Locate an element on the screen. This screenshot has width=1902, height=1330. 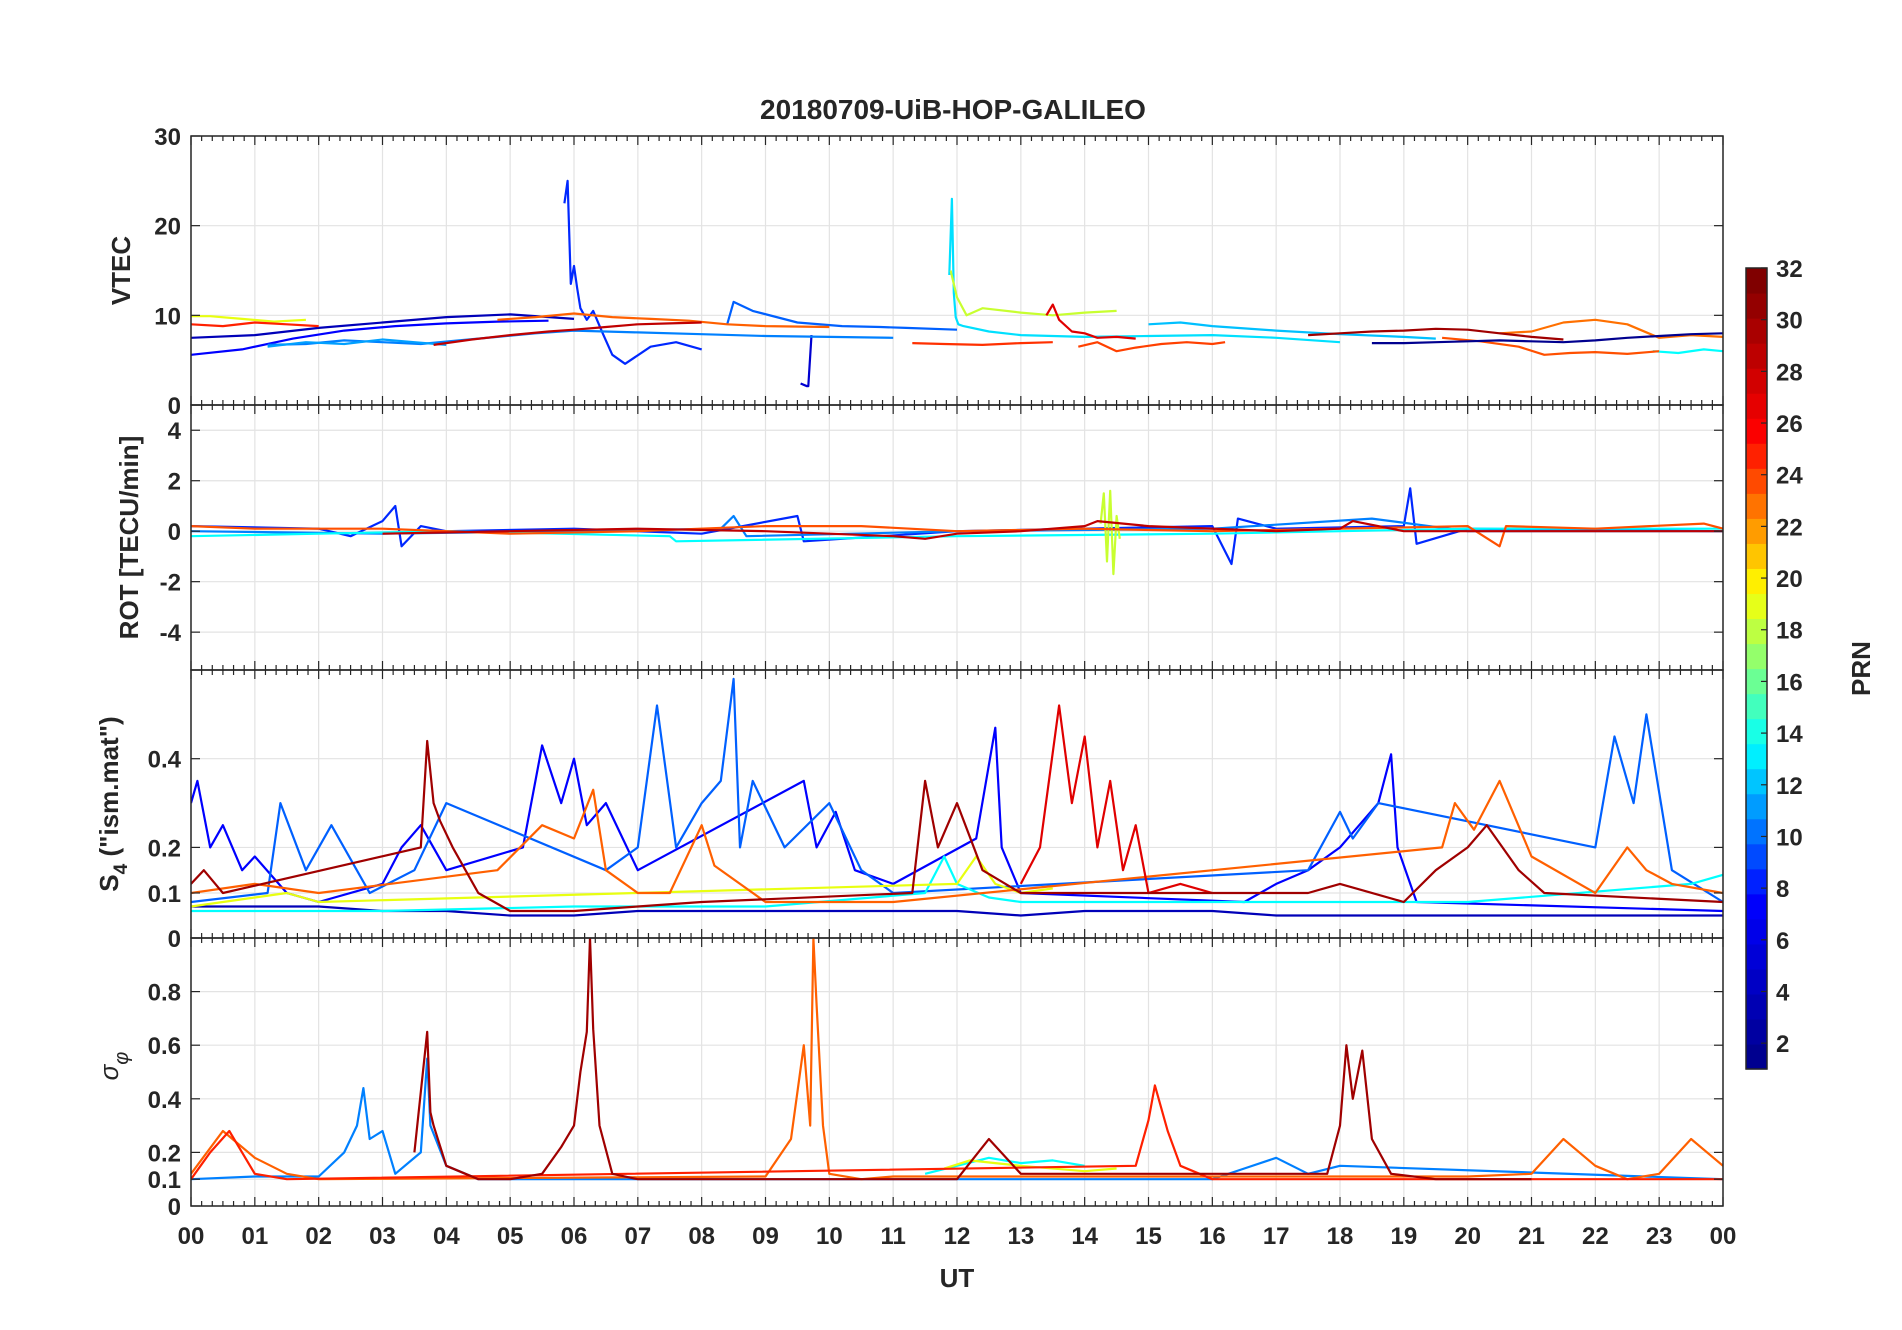
x-tick-label: 03 is located at coordinates (382, 1236).